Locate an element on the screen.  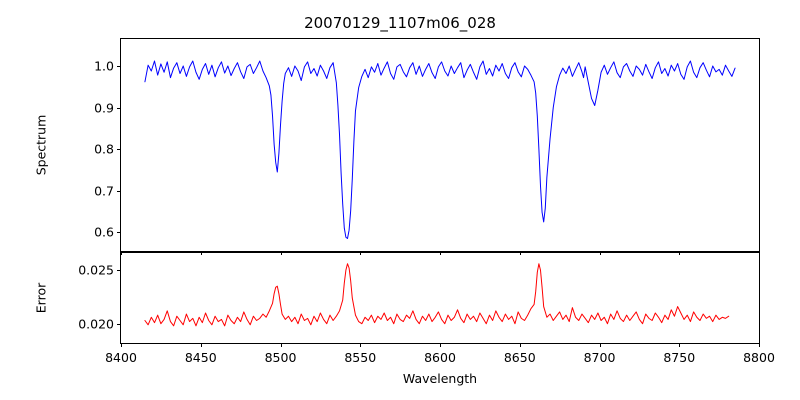
spectrum-y-tick-label: 0.7 is located at coordinates (104, 191).